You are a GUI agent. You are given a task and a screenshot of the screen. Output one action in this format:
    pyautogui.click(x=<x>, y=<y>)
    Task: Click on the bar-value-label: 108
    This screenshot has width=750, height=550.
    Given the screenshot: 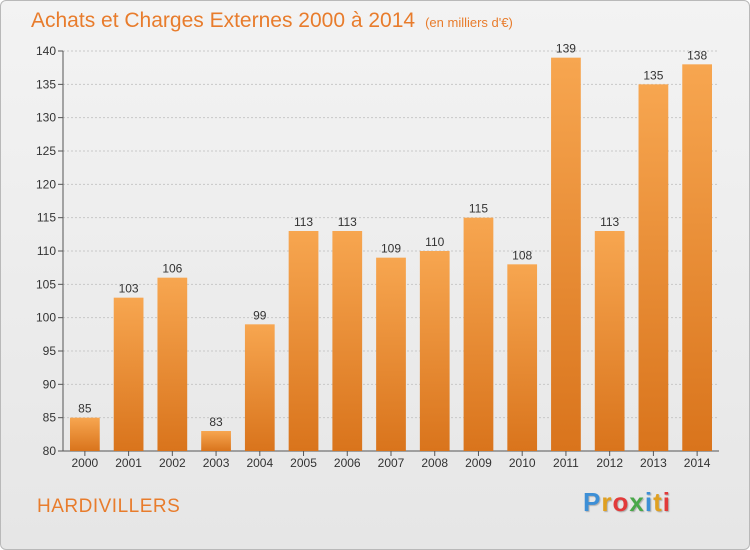 What is the action you would take?
    pyautogui.click(x=522, y=255)
    